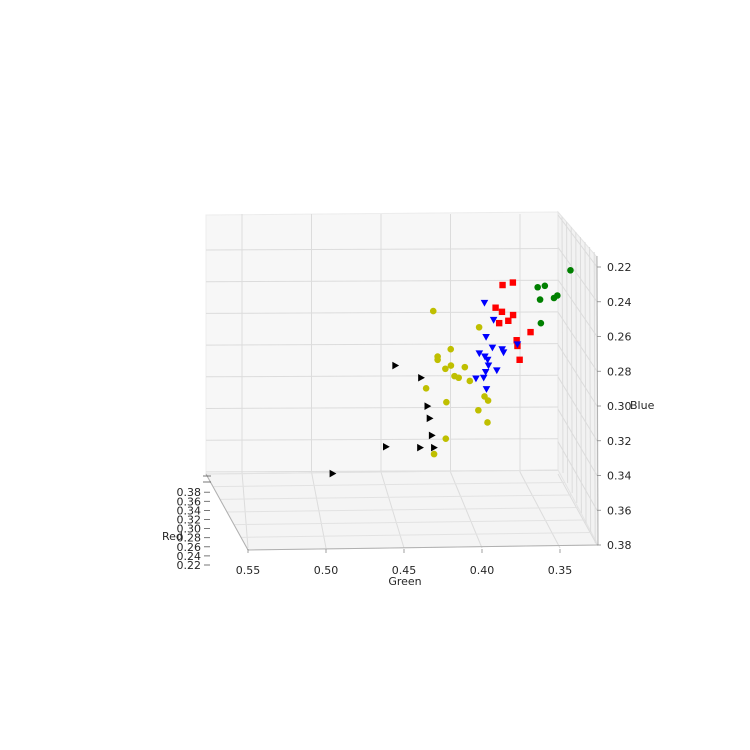  Describe the element at coordinates (172, 536) in the screenshot. I see `red-axis-label: Red` at that location.